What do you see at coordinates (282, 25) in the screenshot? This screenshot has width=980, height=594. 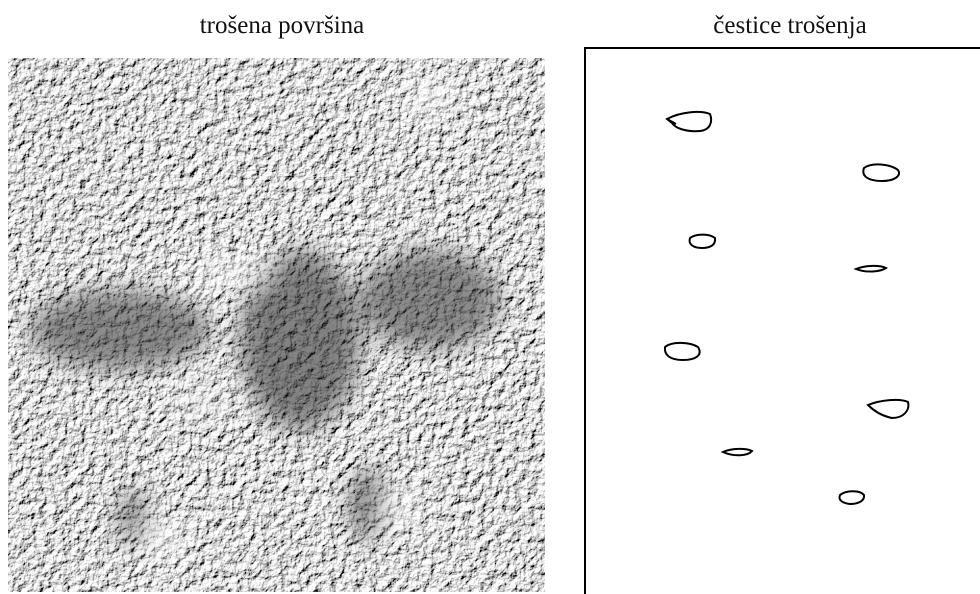 I see `panel-title: trošena površina` at bounding box center [282, 25].